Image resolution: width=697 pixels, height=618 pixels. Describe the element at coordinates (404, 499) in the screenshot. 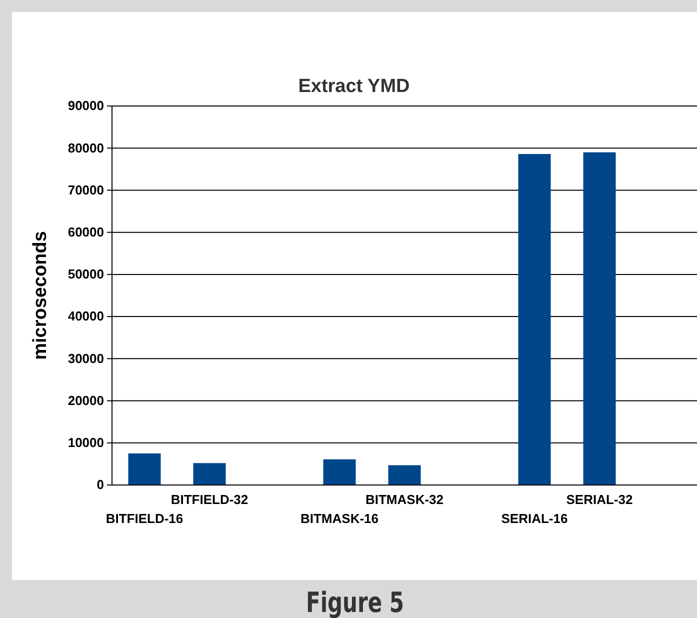

I see `x-tick-label: BITMASK-32` at that location.